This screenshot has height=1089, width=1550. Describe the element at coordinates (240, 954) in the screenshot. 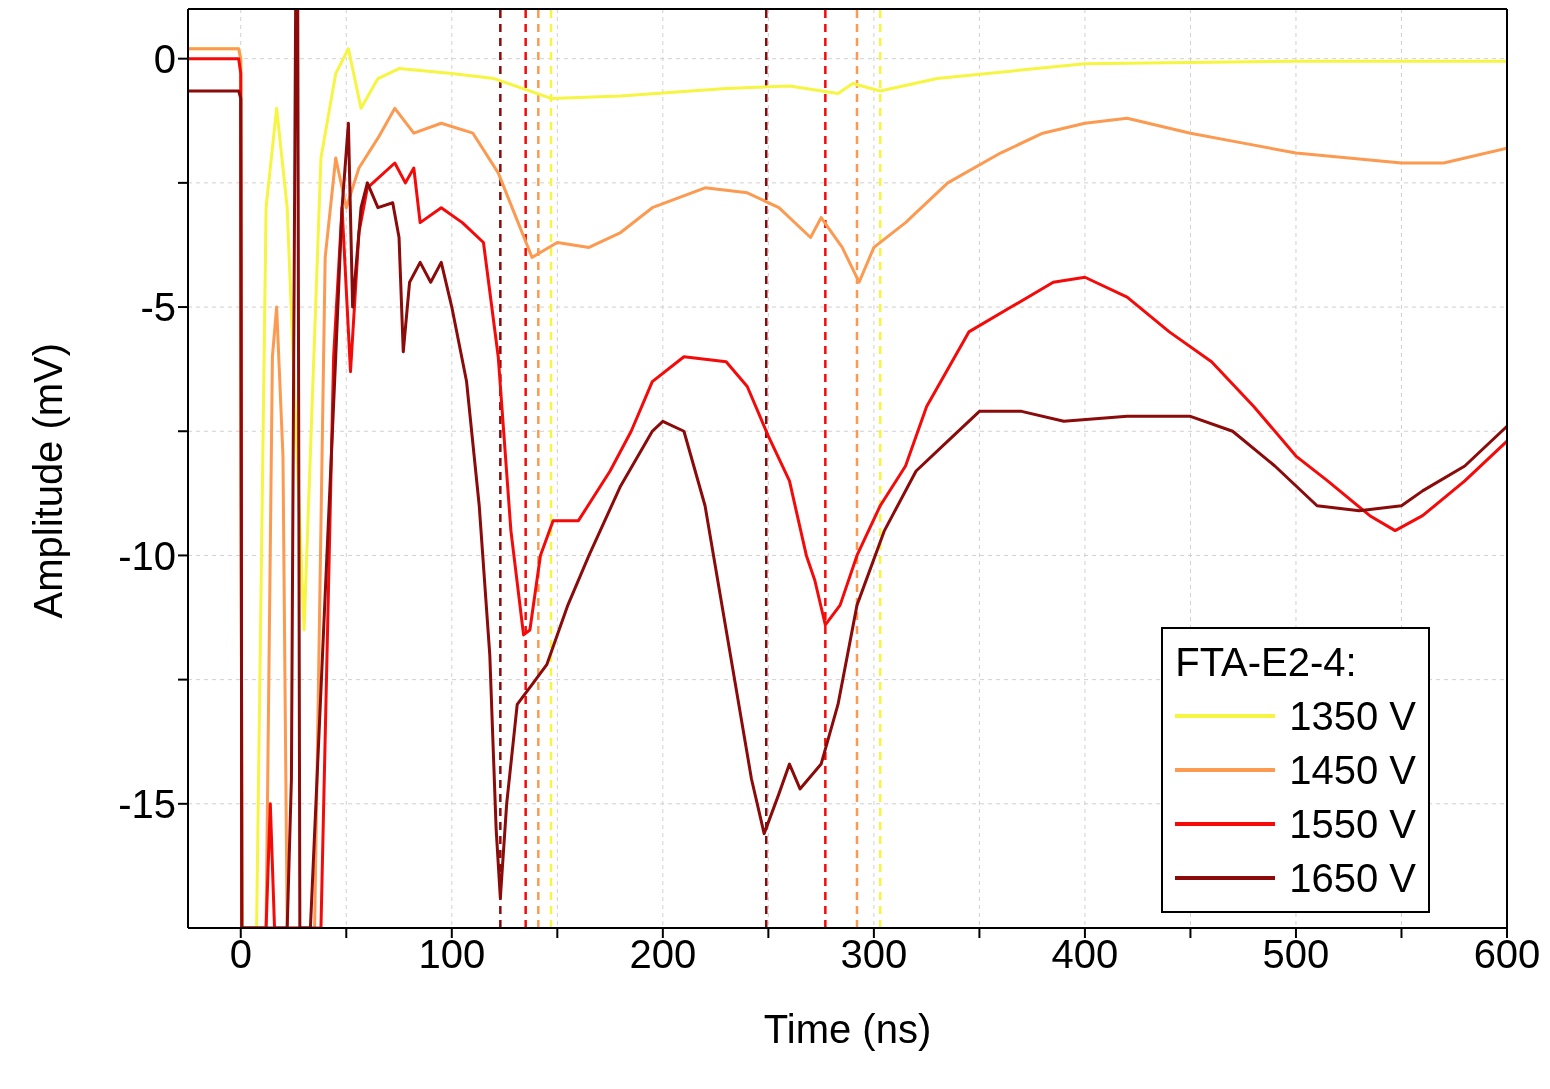

I see `x-tick-label: 0` at that location.